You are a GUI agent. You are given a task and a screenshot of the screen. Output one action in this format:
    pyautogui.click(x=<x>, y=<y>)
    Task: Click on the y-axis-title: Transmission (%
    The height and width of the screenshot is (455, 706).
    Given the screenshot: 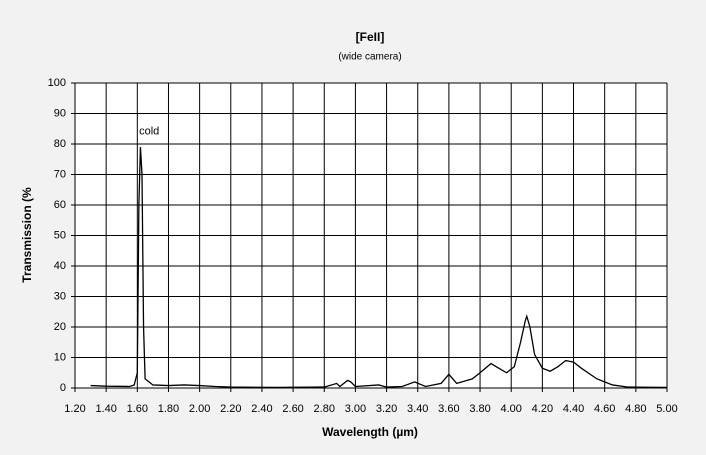 What is the action you would take?
    pyautogui.click(x=27, y=235)
    